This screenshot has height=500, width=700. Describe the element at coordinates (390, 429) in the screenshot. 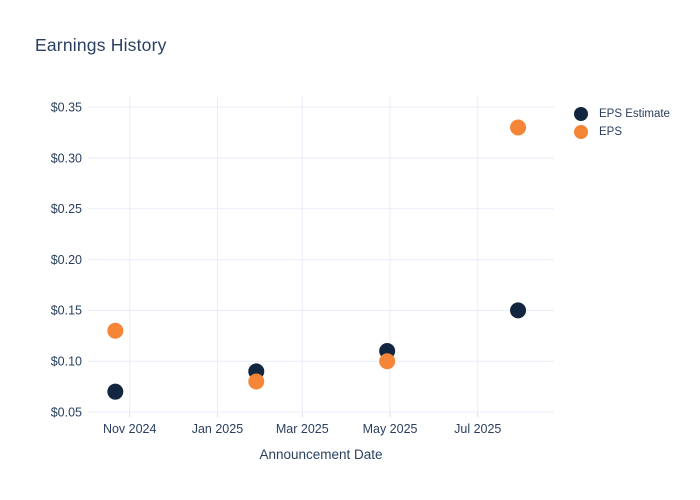

I see `x-tick-label: May 2025` at that location.